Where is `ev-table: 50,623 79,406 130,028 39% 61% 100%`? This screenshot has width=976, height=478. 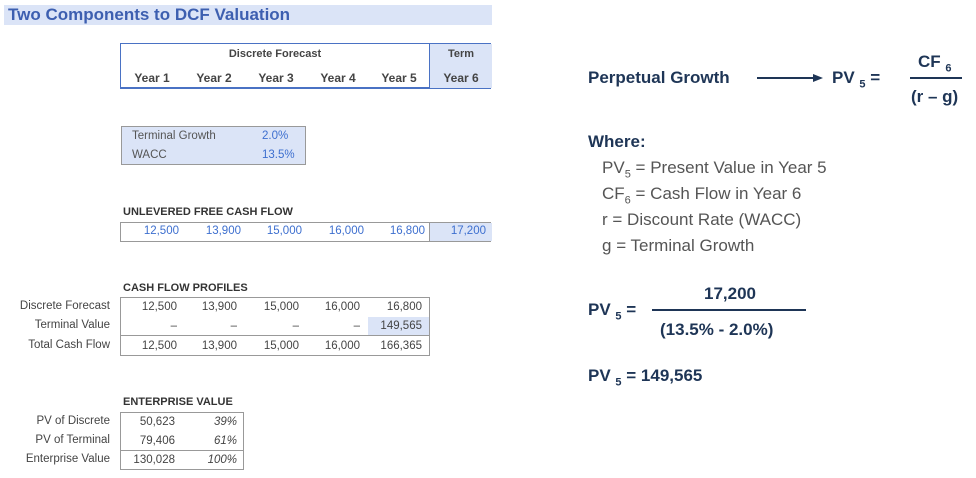
ev-table: 50,623 79,406 130,028 39% 61% 100% is located at coordinates (182, 441).